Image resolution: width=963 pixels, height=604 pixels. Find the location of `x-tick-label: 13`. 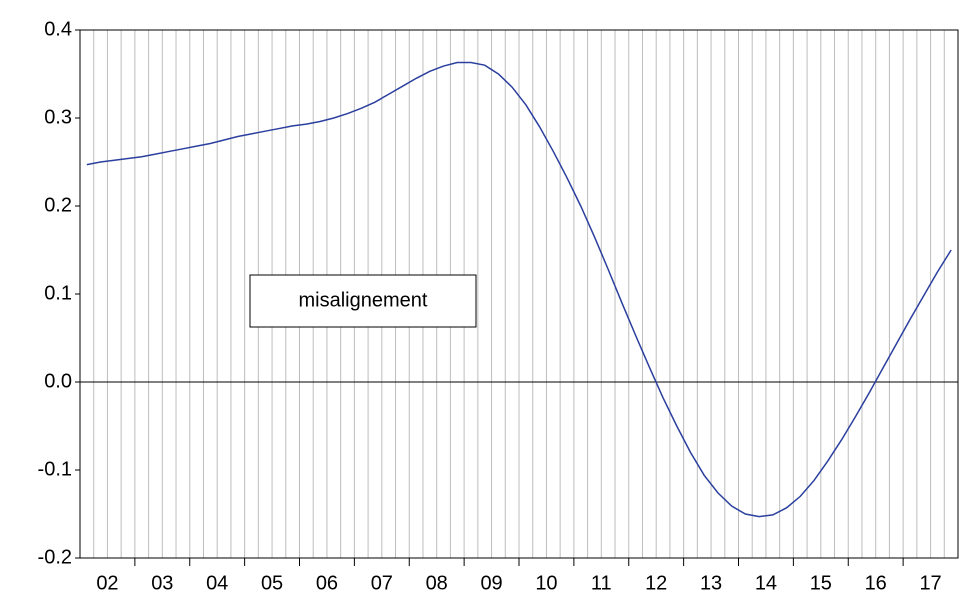

x-tick-label: 13 is located at coordinates (711, 583).